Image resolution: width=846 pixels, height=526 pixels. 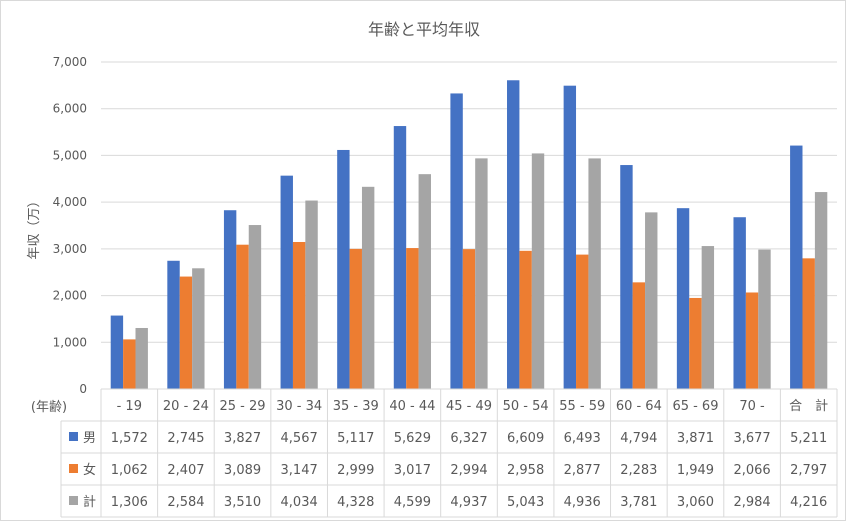 What do you see at coordinates (70, 342) in the screenshot?
I see `y-tick-label: 1,000` at bounding box center [70, 342].